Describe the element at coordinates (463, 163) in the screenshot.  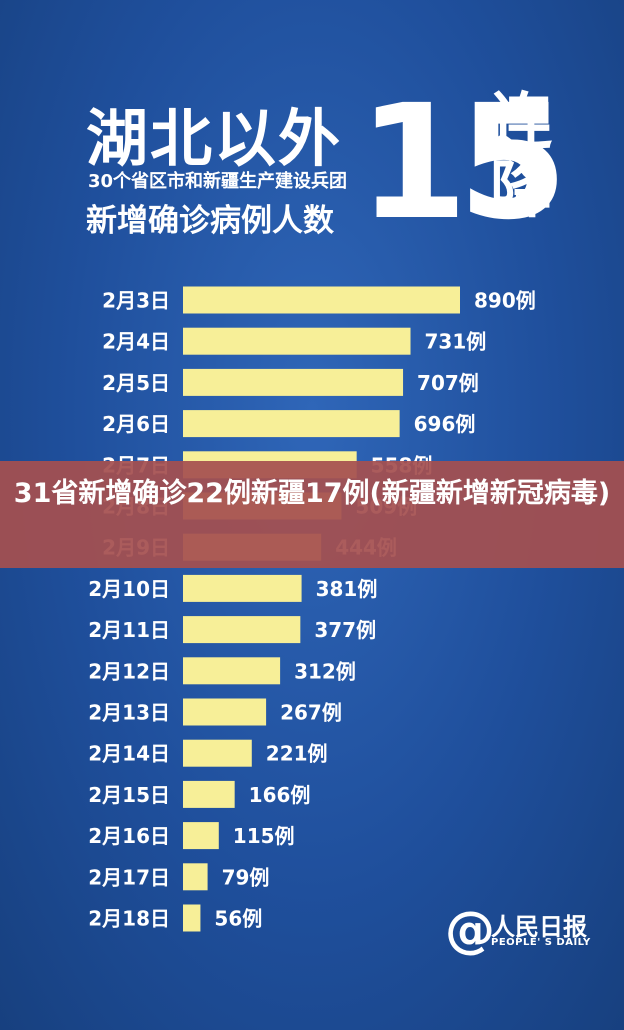
I see `big-number: 15` at that location.